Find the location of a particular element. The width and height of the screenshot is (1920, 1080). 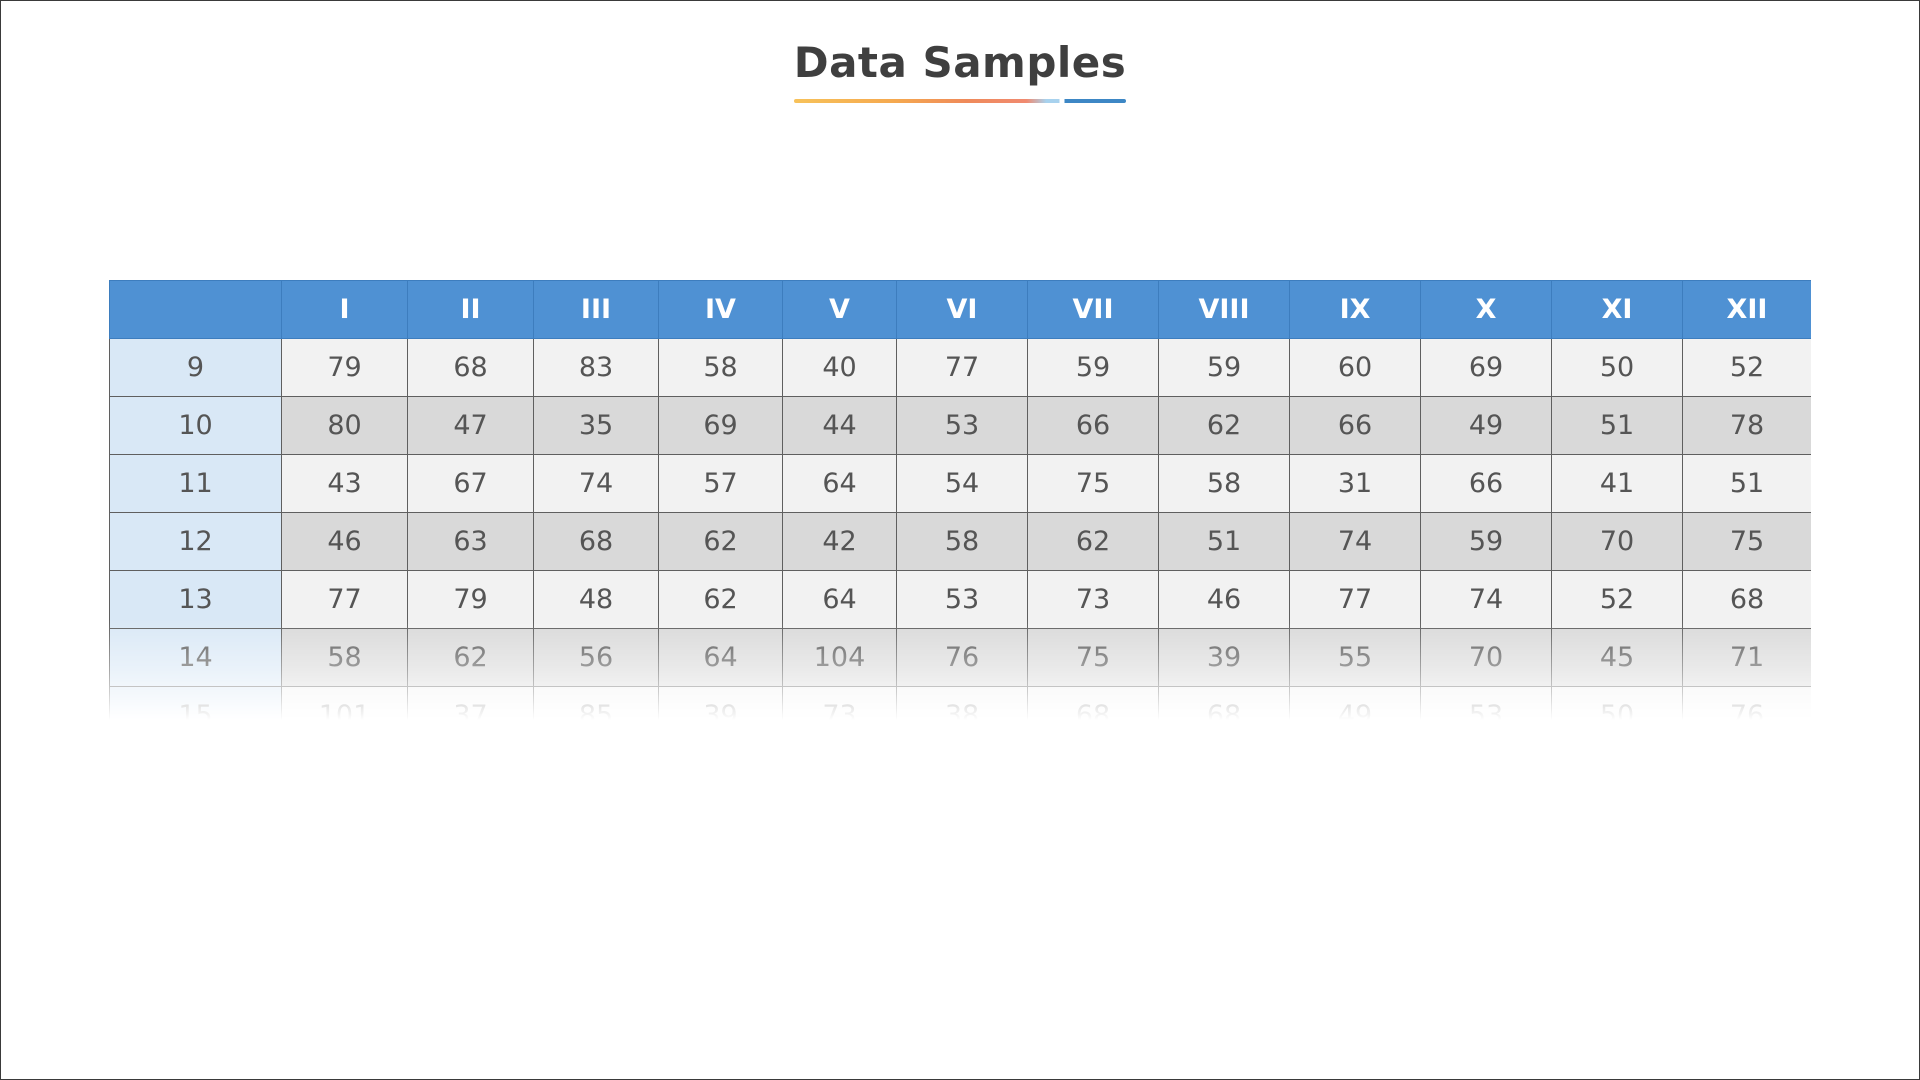

table-cell: 80 is located at coordinates (344, 425).